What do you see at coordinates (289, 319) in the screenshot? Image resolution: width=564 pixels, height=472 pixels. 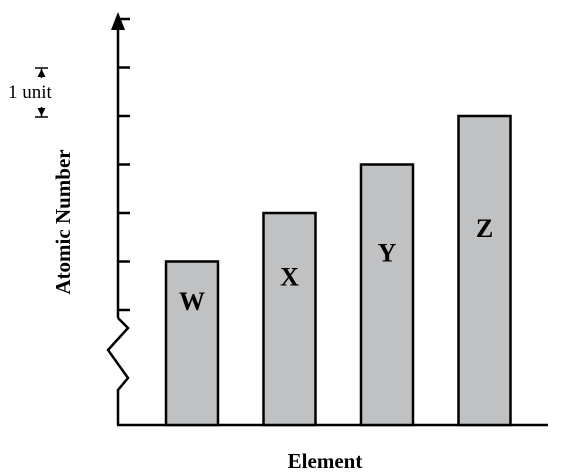 I see `bar-x` at bounding box center [289, 319].